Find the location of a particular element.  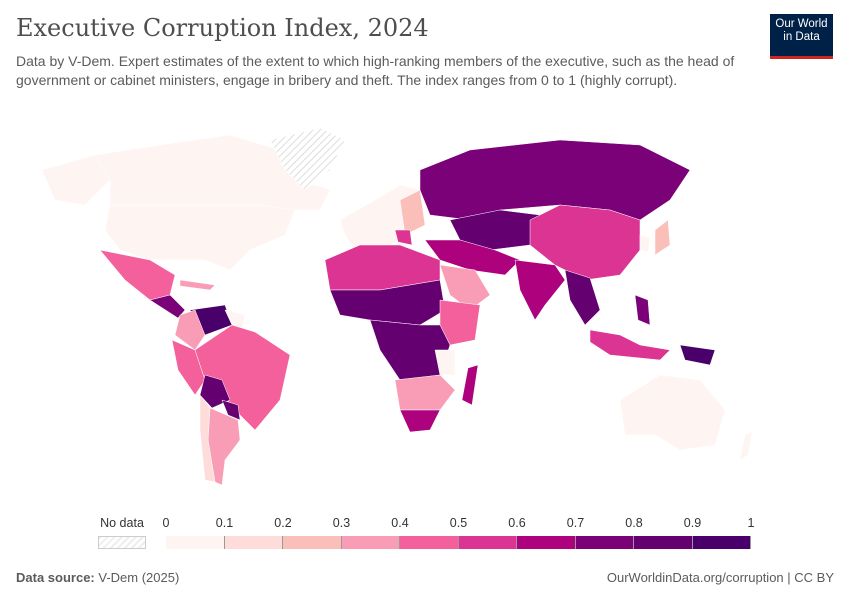

legend-tick-label: 0.1 is located at coordinates (224, 523).